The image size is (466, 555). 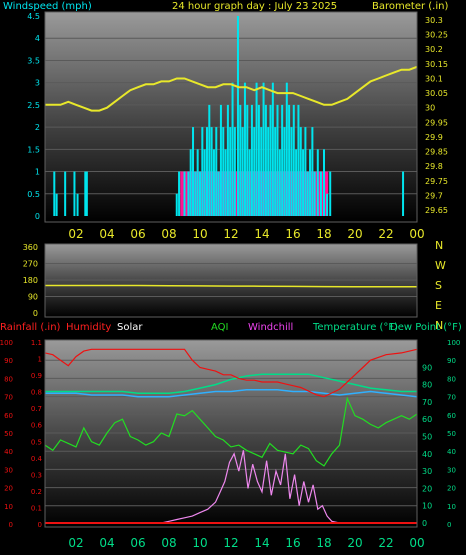 What do you see at coordinates (436, 64) in the screenshot?
I see `barometer-tick: 30.15` at bounding box center [436, 64].